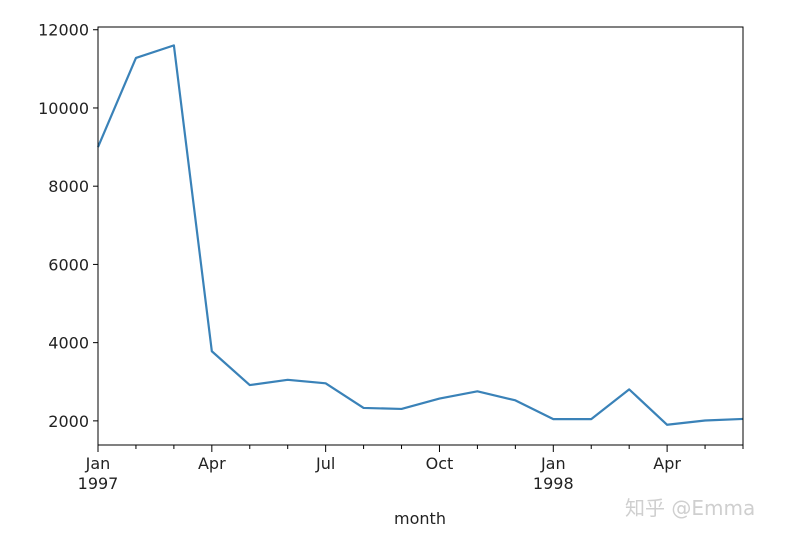  What do you see at coordinates (68, 186) in the screenshot?
I see `y-tick-label: 8000` at bounding box center [68, 186].